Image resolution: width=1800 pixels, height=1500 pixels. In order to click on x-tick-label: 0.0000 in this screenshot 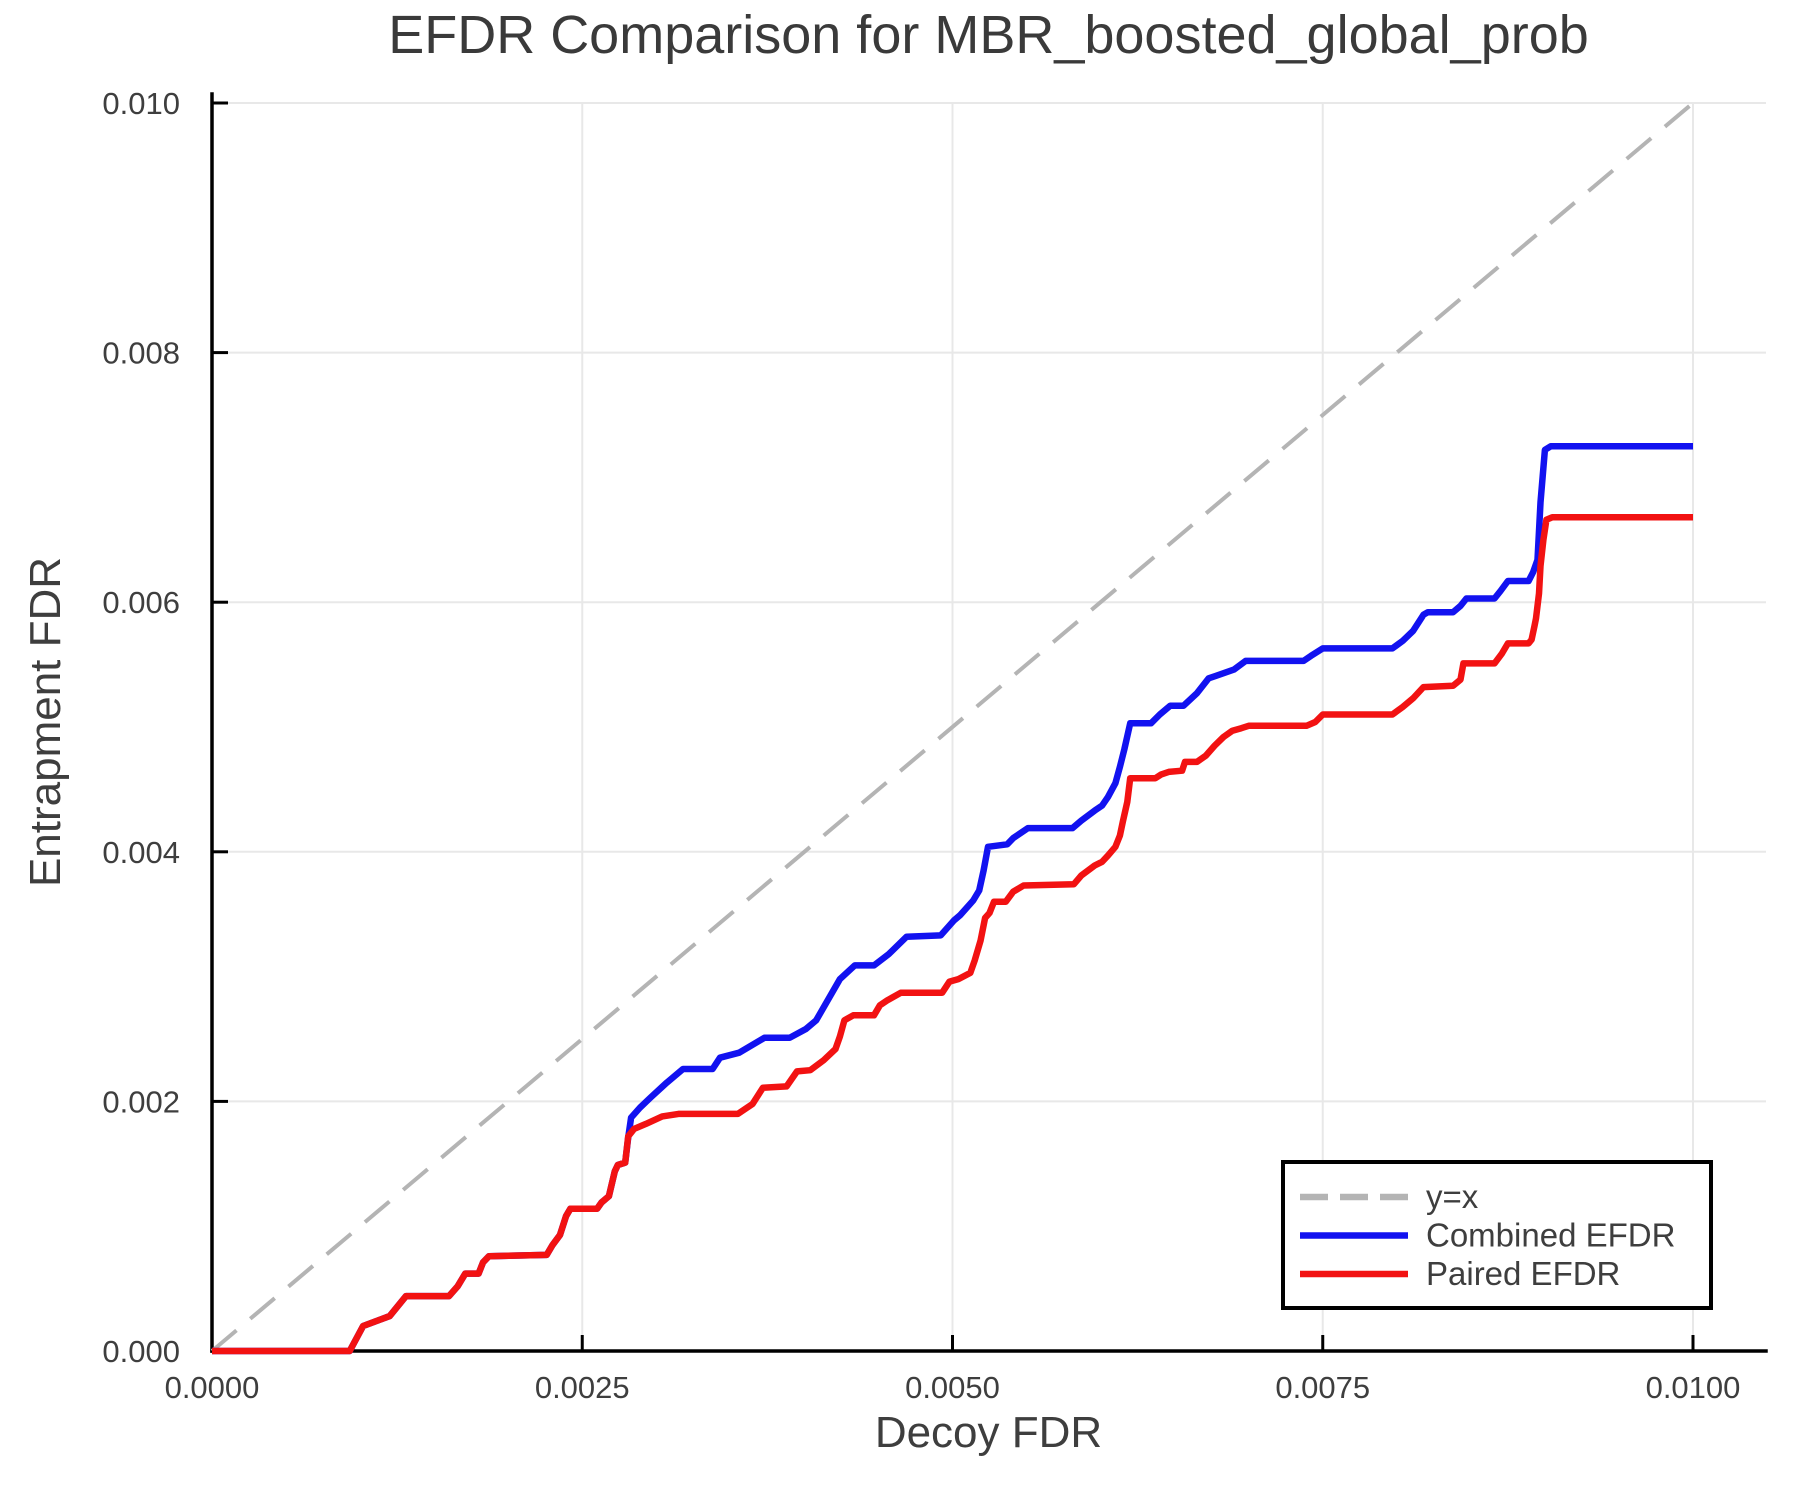, I will do `click(212, 1387)`.